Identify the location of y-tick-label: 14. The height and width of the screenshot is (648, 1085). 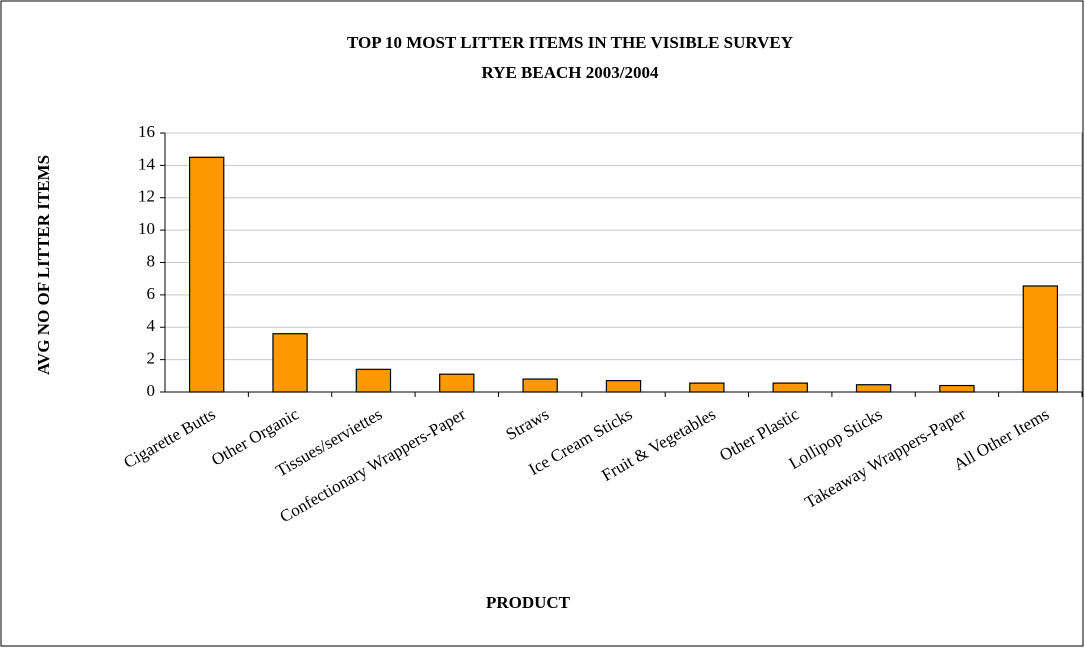
(147, 163).